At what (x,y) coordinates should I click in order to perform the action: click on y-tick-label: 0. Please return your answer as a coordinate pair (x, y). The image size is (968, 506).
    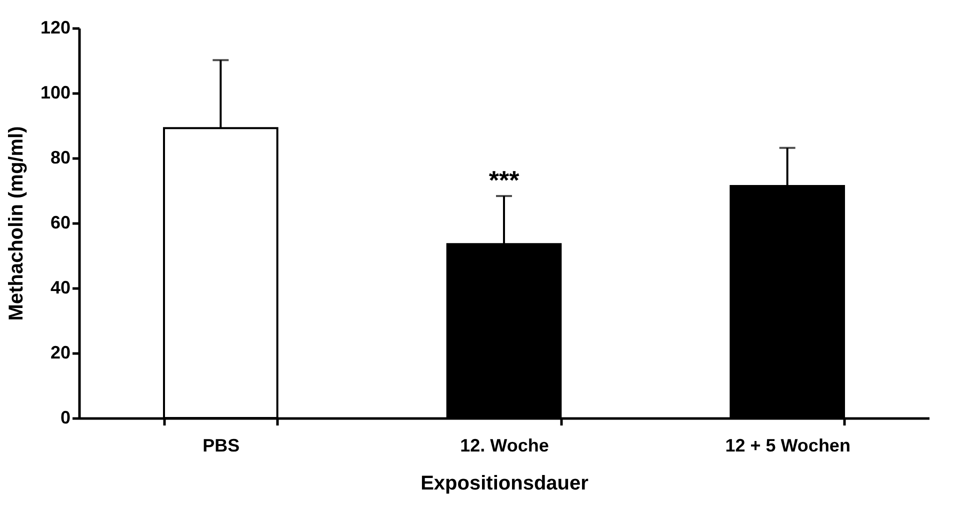
    Looking at the image, I should click on (65, 418).